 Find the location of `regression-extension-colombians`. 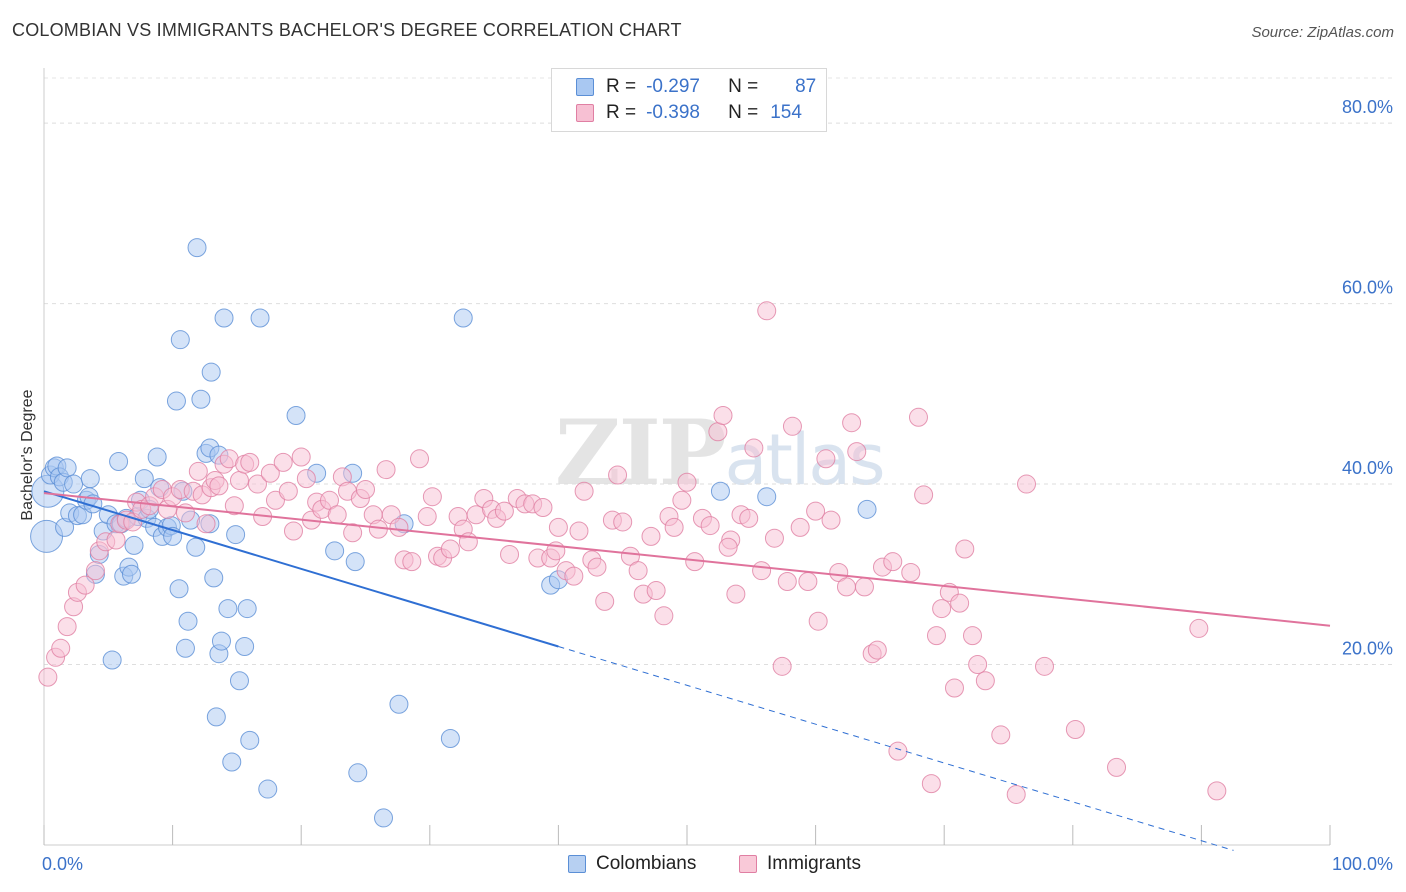

regression-extension-colombians is located at coordinates (896, 748).